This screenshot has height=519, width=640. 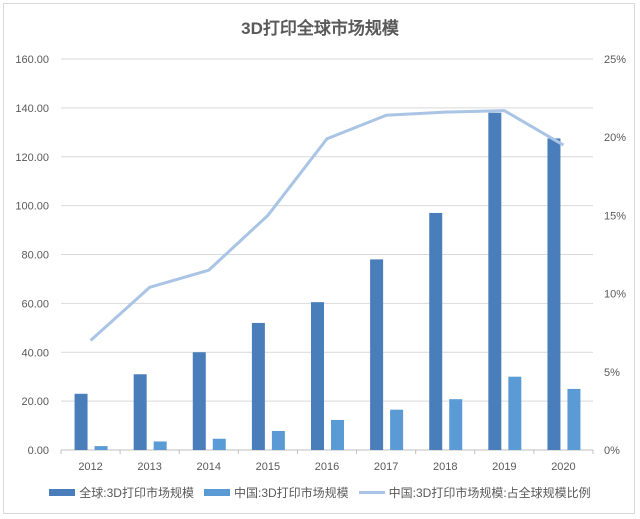 I want to click on legend-label-china: 中国:3D打印市场规模, so click(x=291, y=493).